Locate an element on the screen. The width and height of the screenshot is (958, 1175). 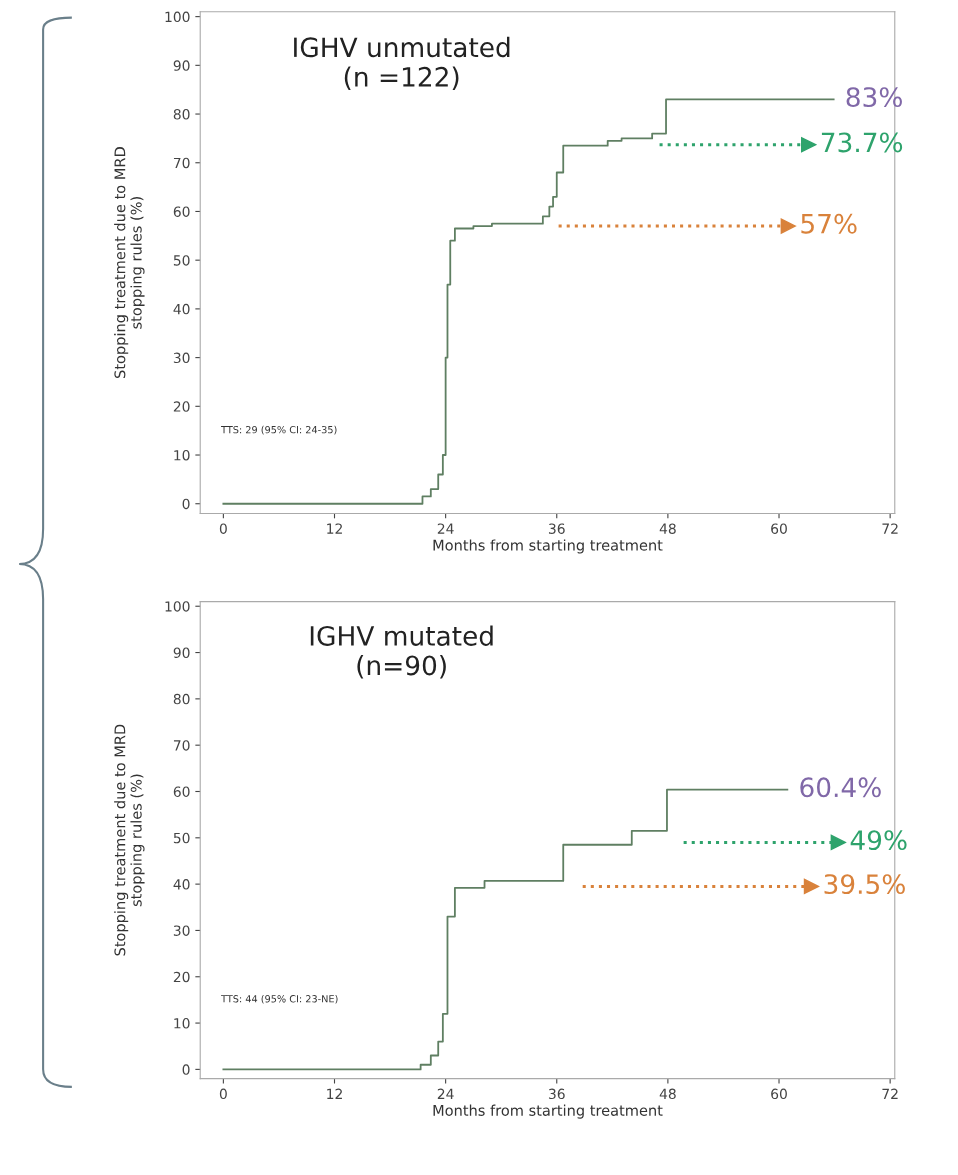
series-label: 60.4% is located at coordinates (840, 787).